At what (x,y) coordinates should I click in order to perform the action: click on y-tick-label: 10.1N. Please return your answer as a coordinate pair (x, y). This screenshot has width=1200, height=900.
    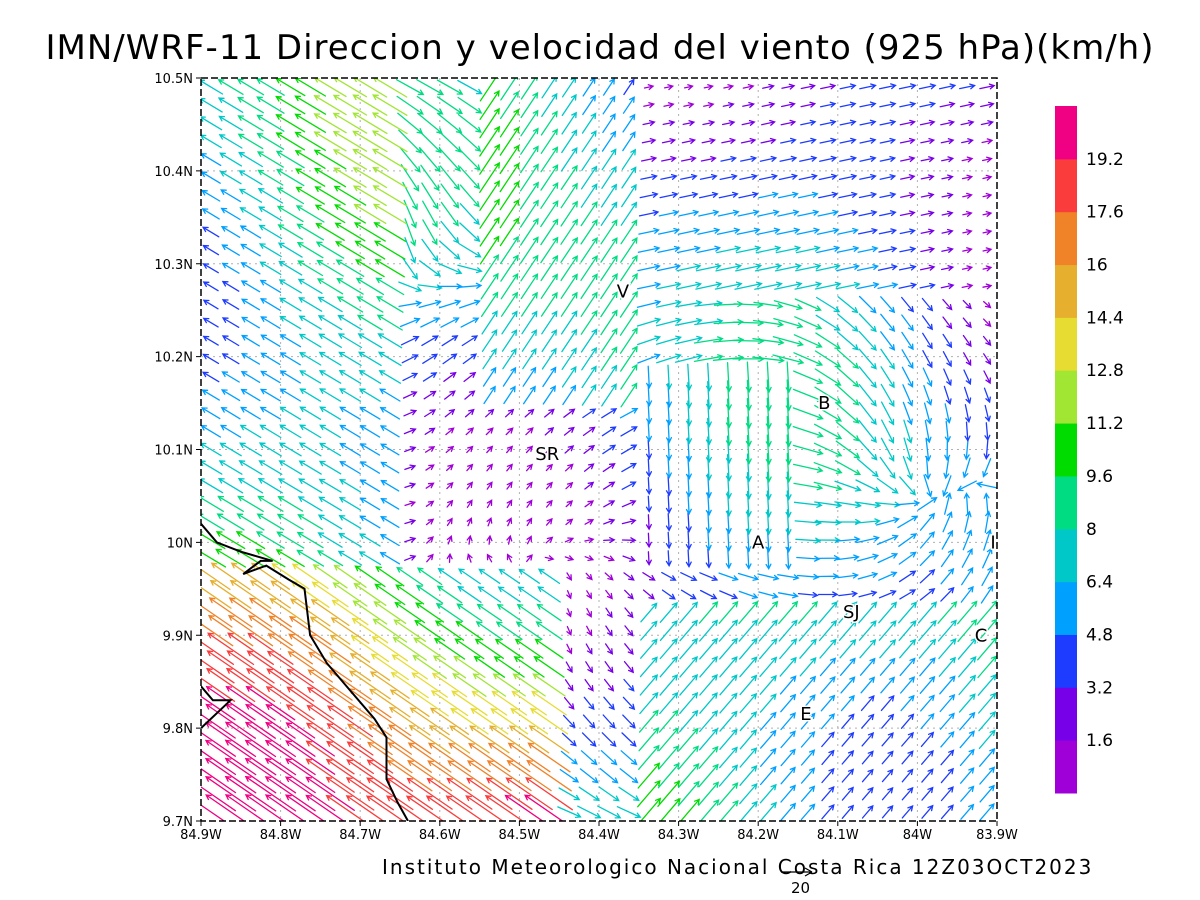
    Looking at the image, I should click on (173, 451).